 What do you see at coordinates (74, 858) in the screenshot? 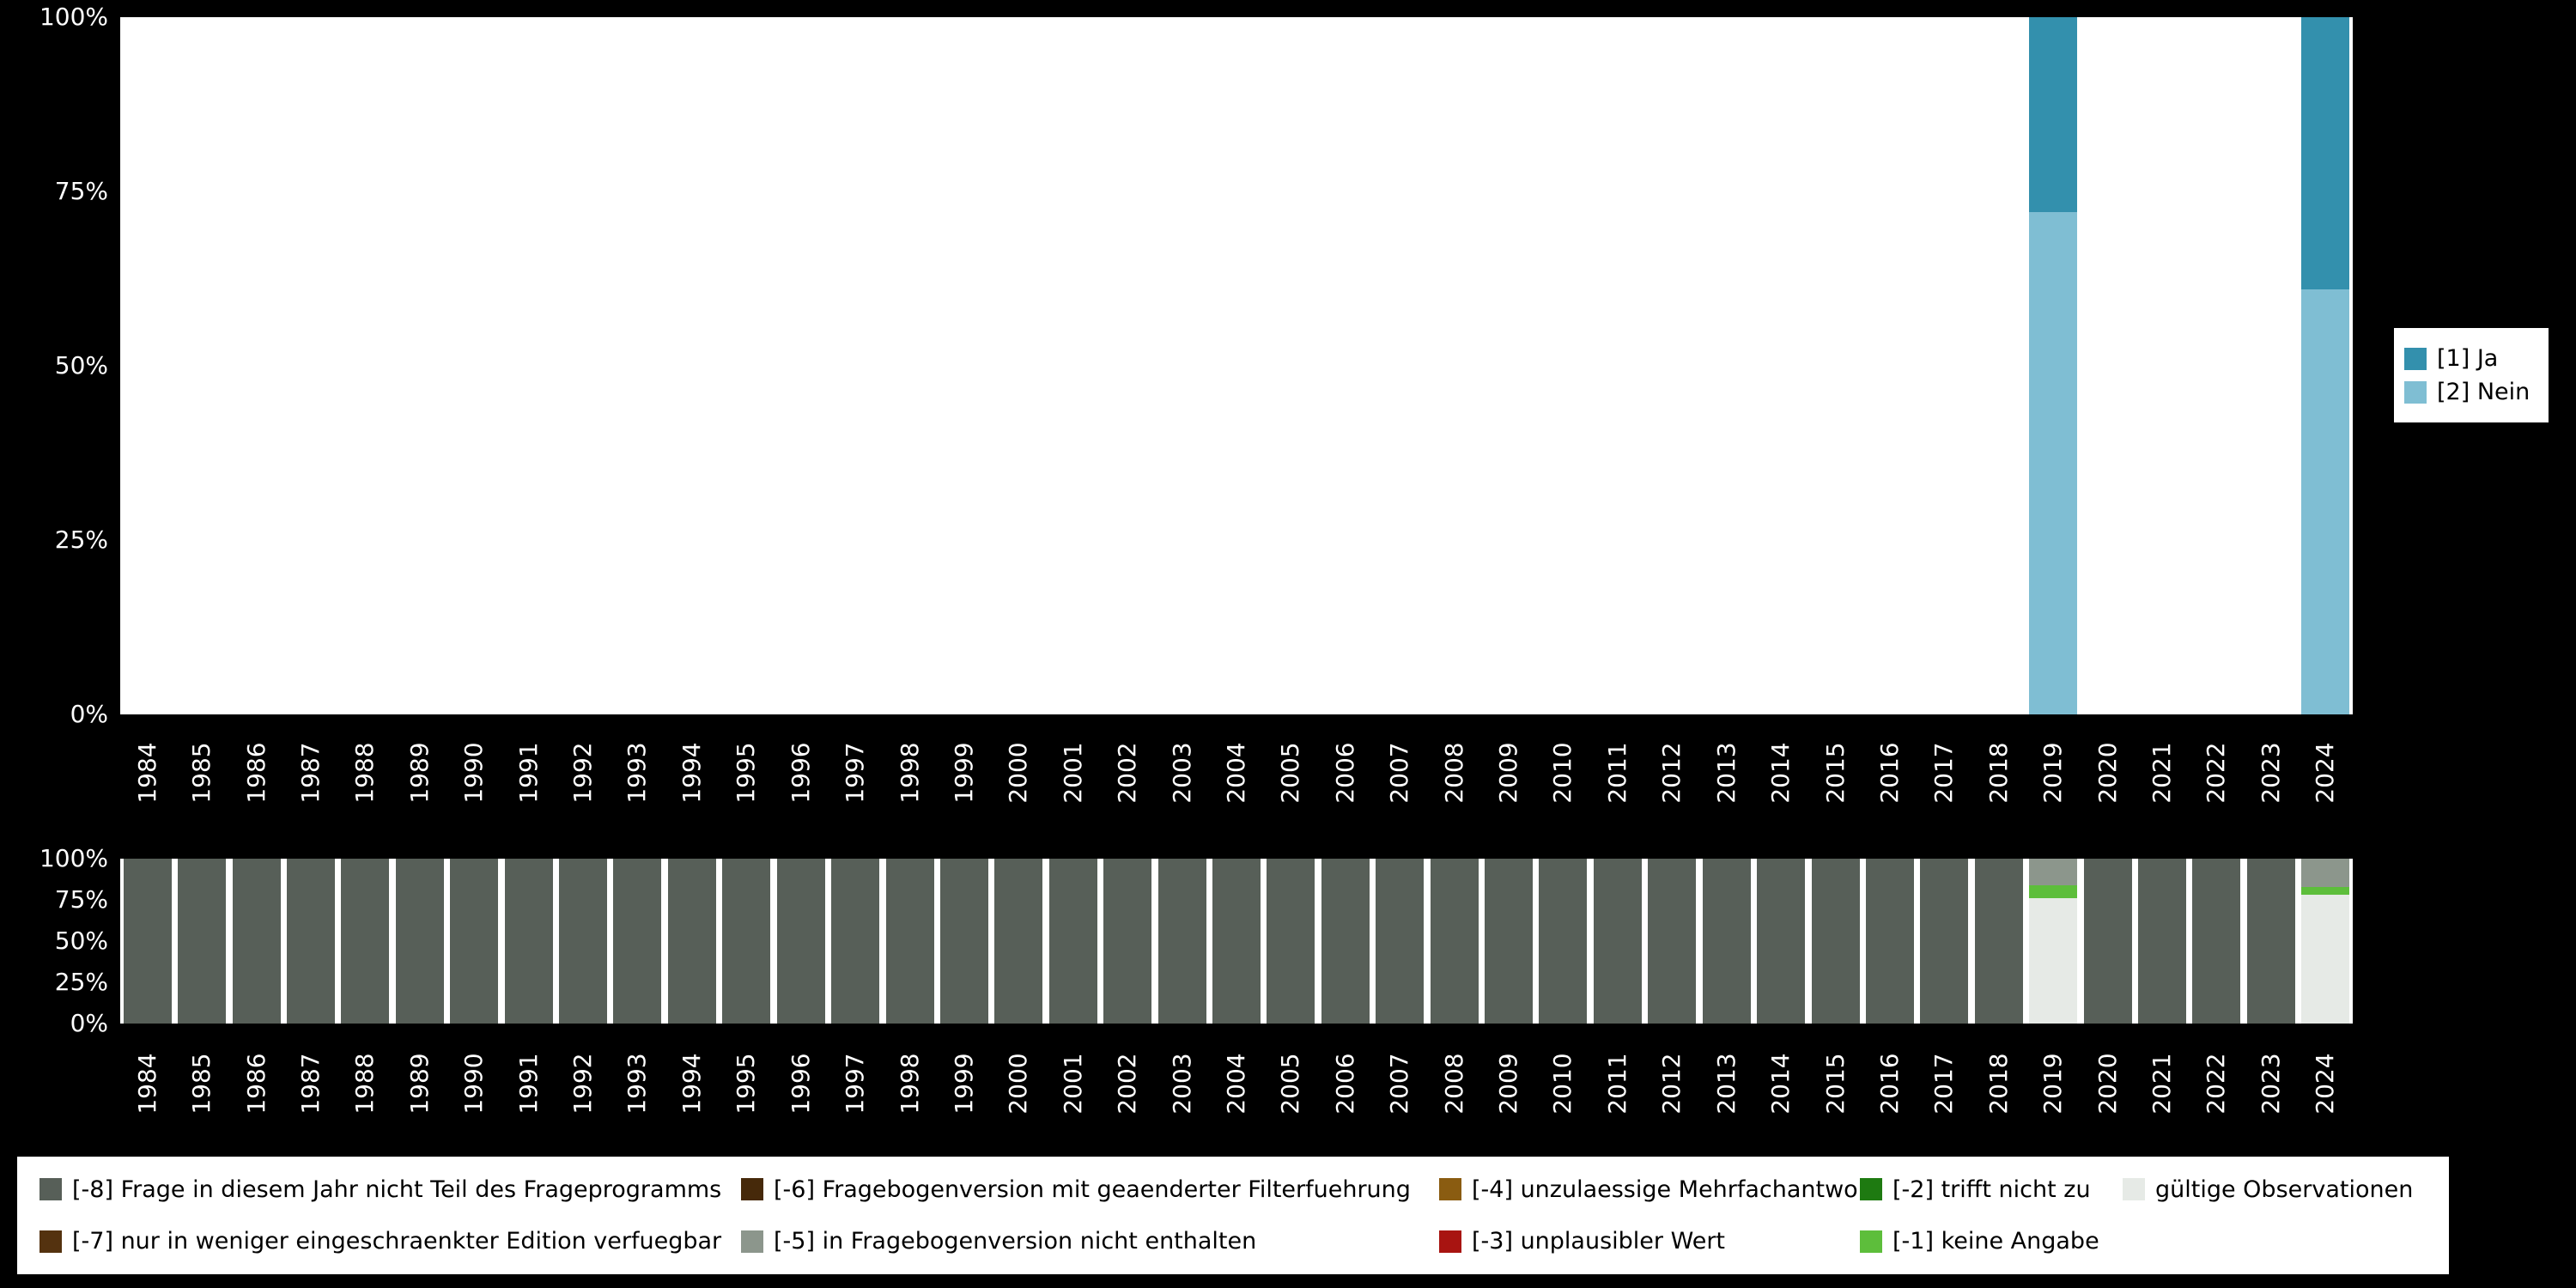
I see `y-axis-tick-label: 100%` at bounding box center [74, 858].